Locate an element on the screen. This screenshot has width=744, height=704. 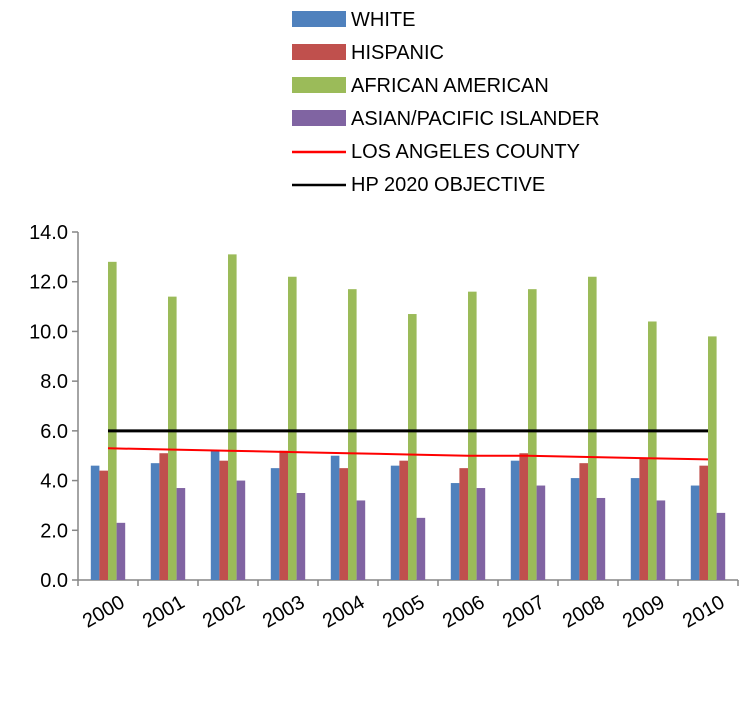
bar-white-2002 is located at coordinates (215, 515).